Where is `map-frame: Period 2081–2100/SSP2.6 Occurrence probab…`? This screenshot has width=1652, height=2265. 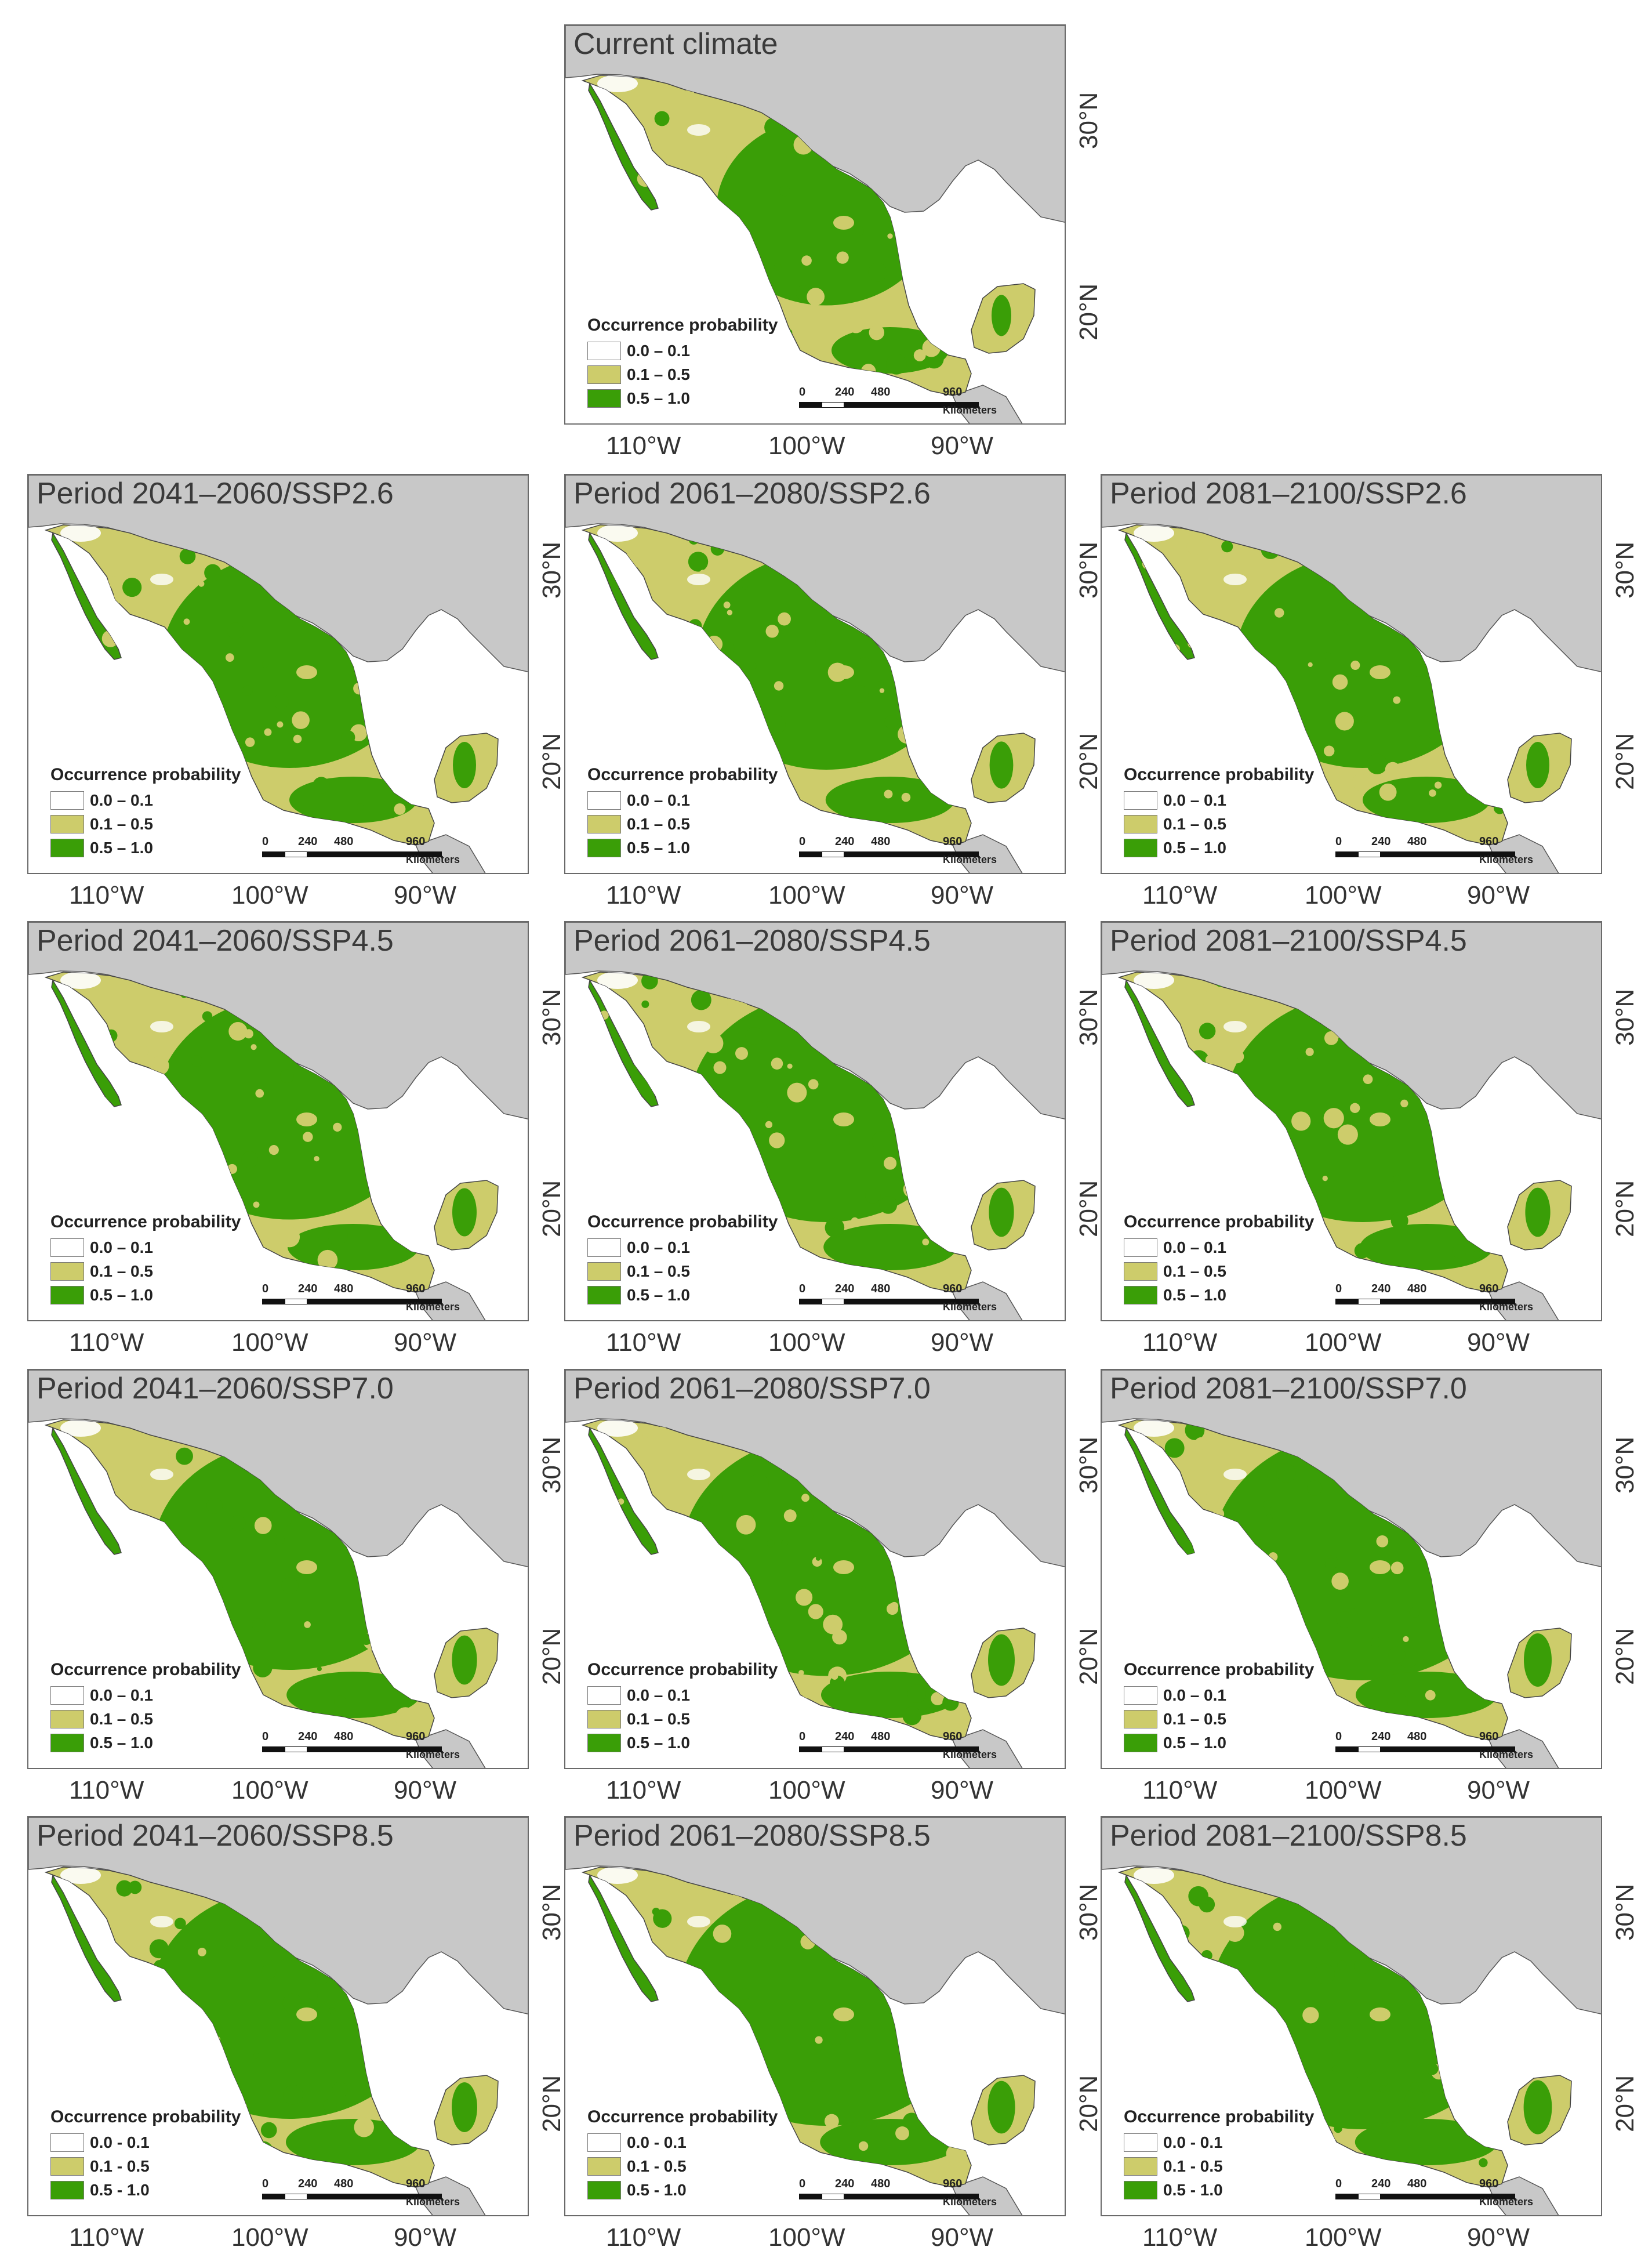 map-frame: Period 2081–2100/SSP2.6 Occurrence probab… is located at coordinates (1351, 674).